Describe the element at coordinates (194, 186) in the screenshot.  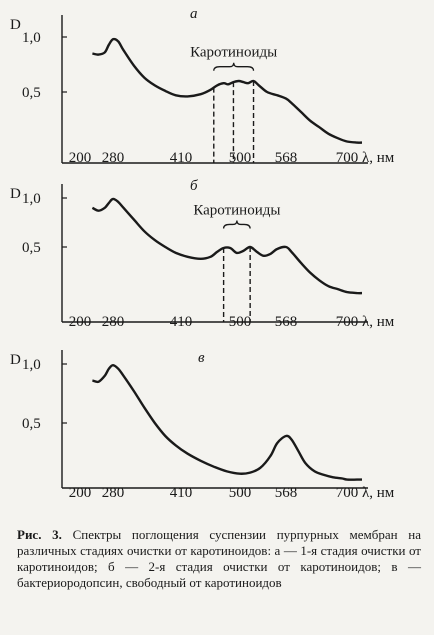
I see `panel-label: б` at that location.